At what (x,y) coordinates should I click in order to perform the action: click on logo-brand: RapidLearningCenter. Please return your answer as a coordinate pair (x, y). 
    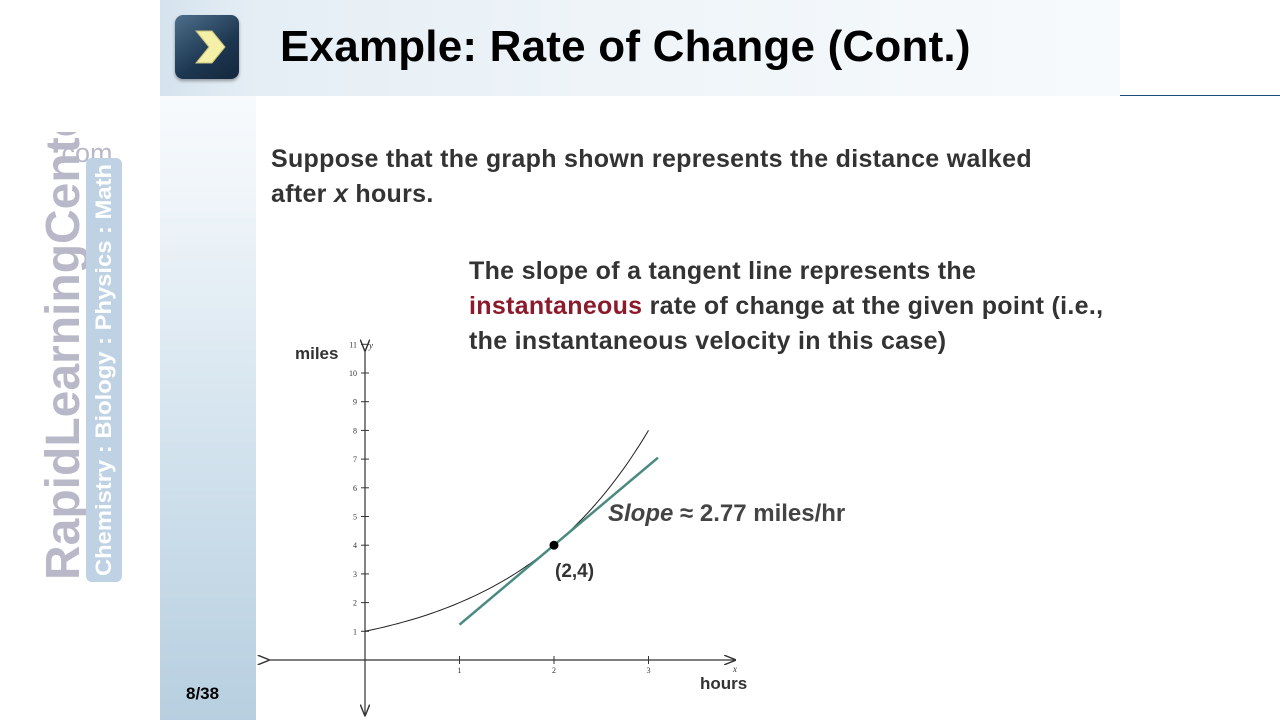
    Looking at the image, I should click on (63, 356).